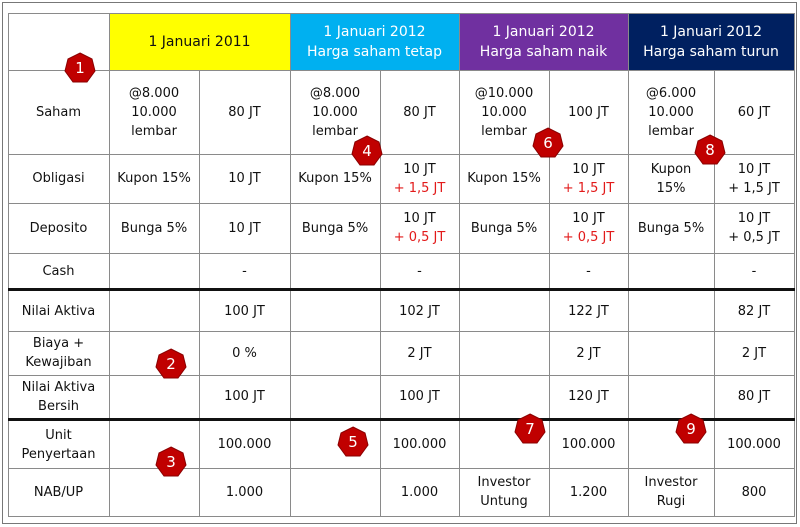  What do you see at coordinates (754, 271) in the screenshot?
I see `cash-value-turun: -` at bounding box center [754, 271].